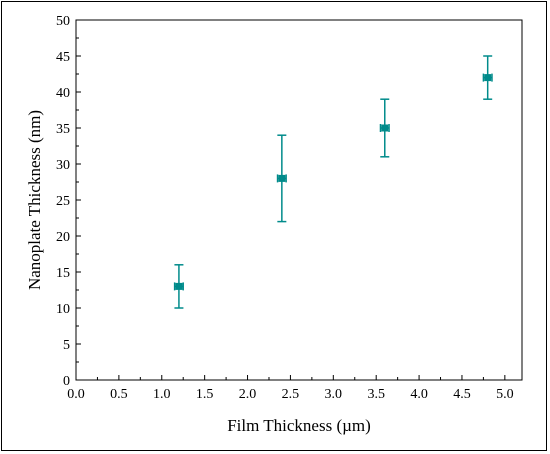  What do you see at coordinates (119, 394) in the screenshot?
I see `x-tick-label: 0.5` at bounding box center [119, 394].